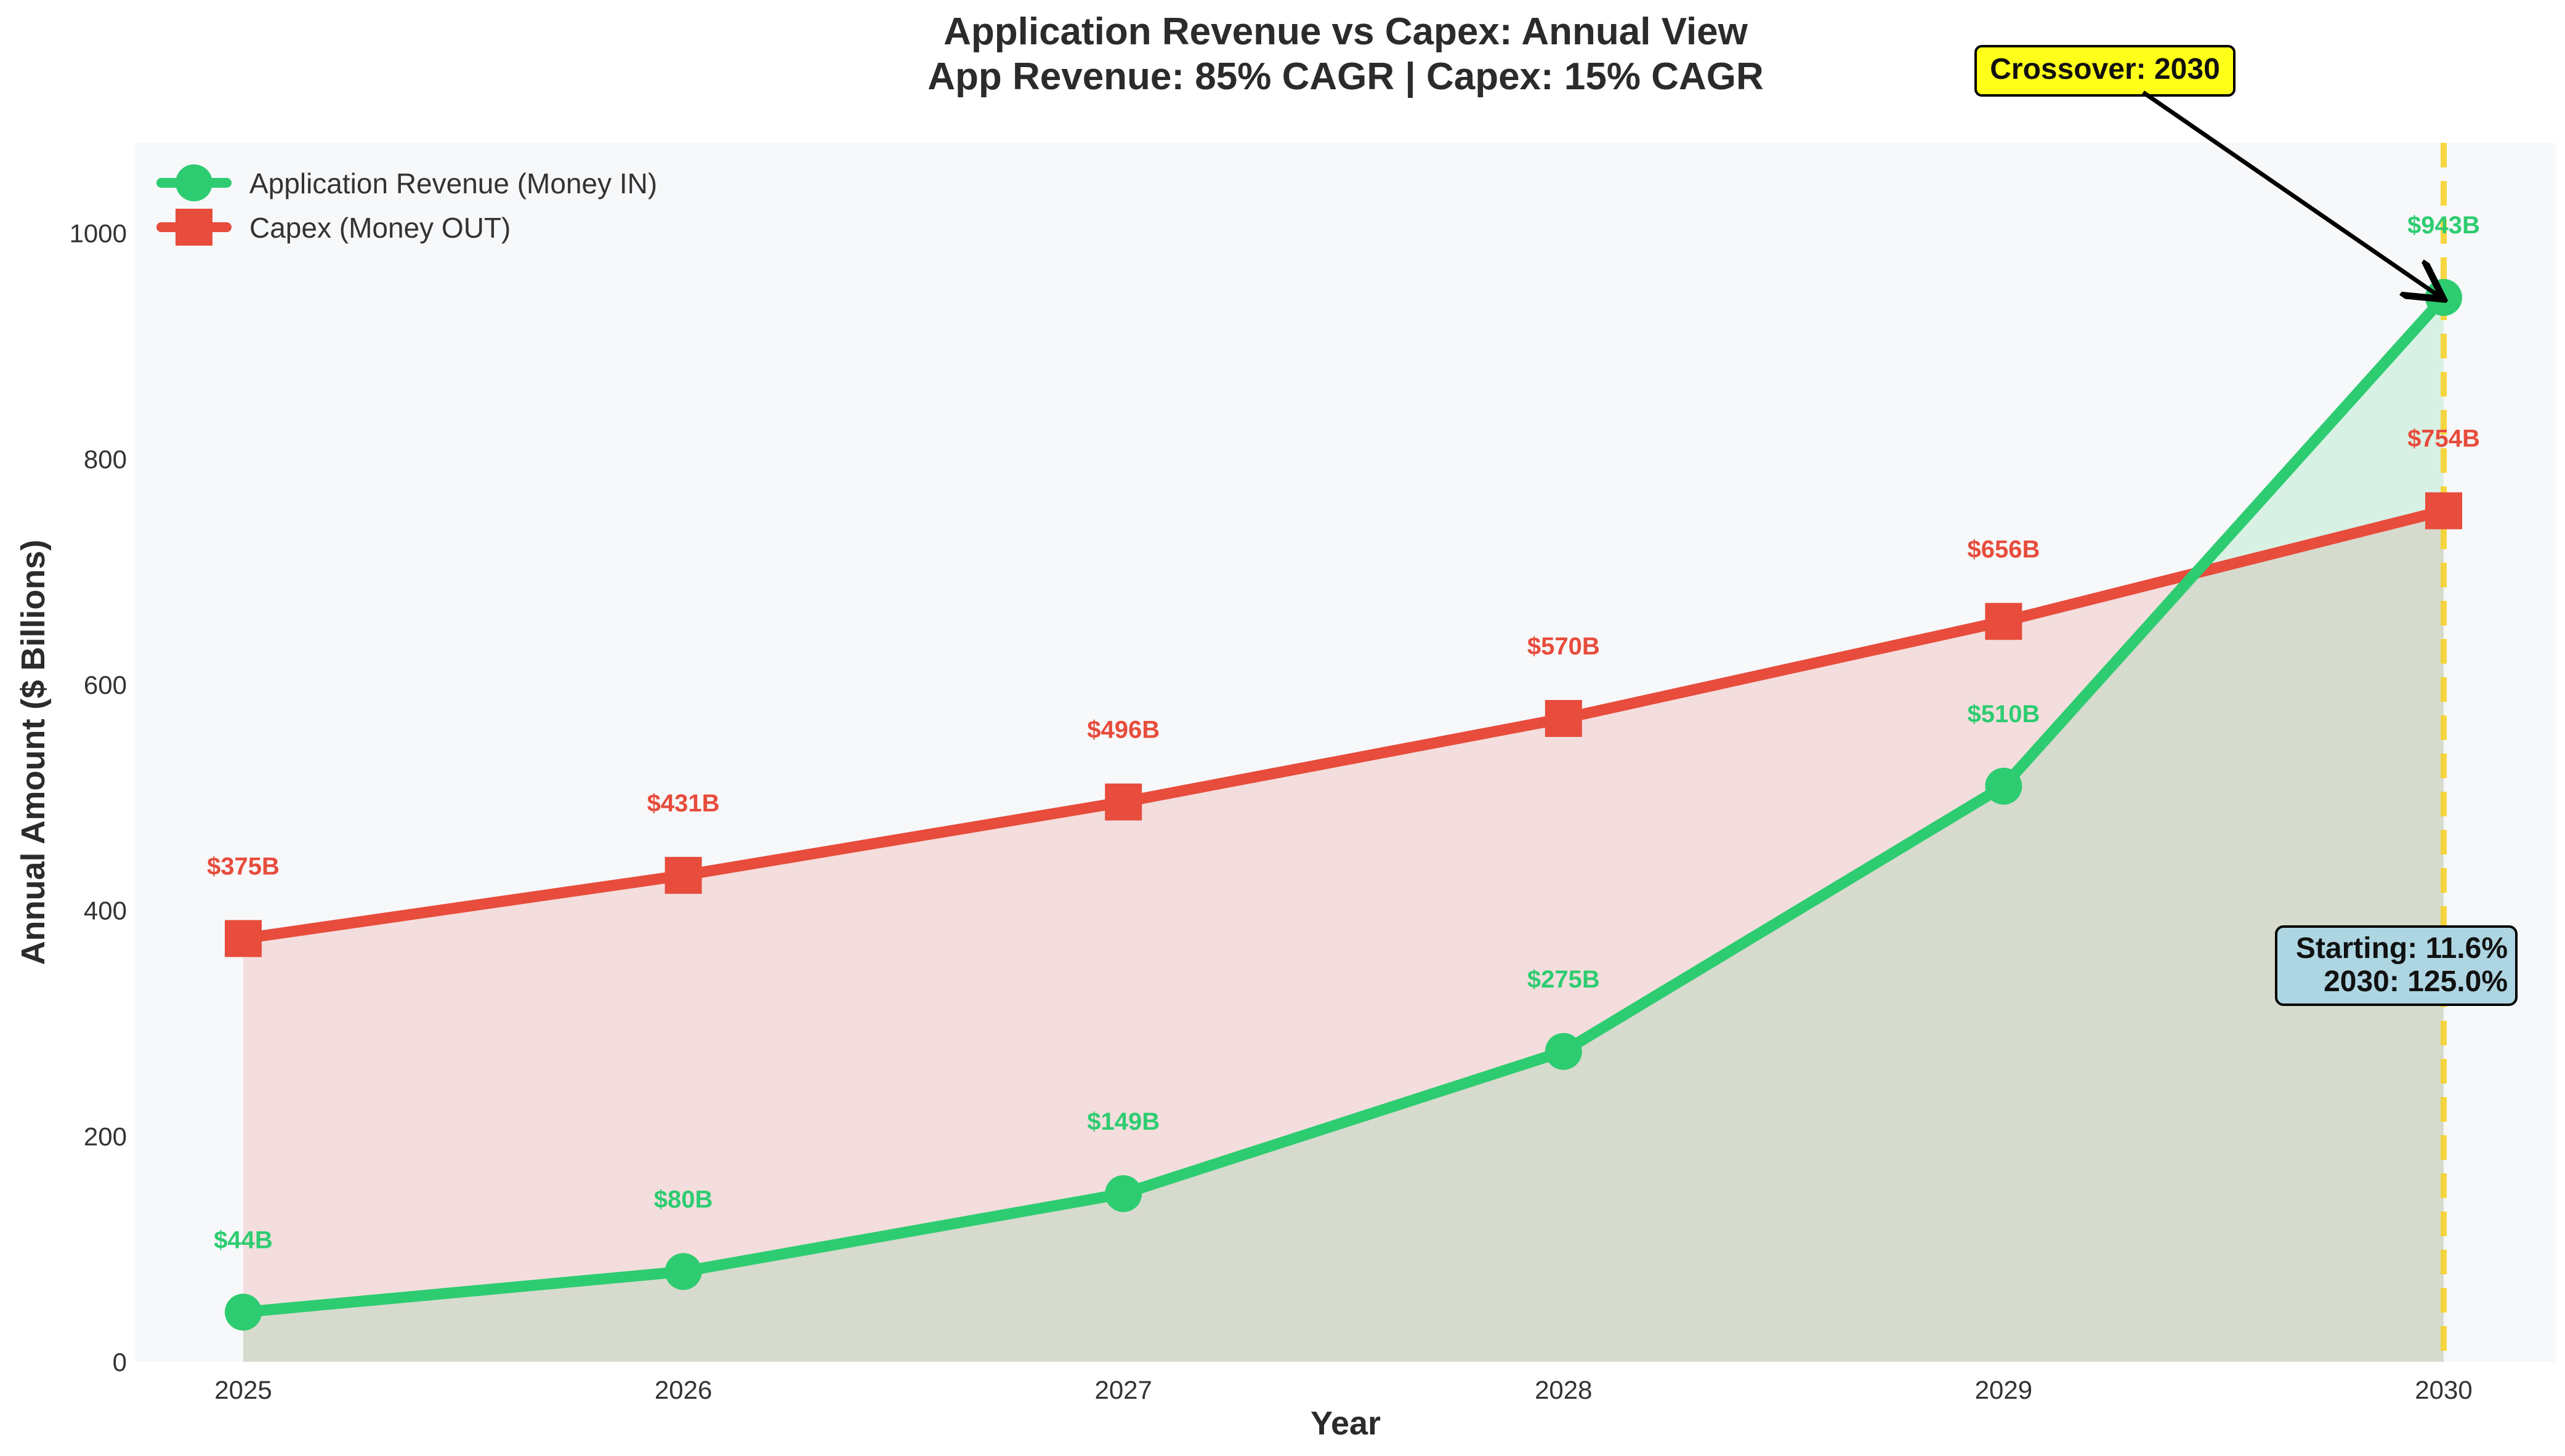  Describe the element at coordinates (98, 233) in the screenshot. I see `y-tick-label-1000: 1000` at that location.